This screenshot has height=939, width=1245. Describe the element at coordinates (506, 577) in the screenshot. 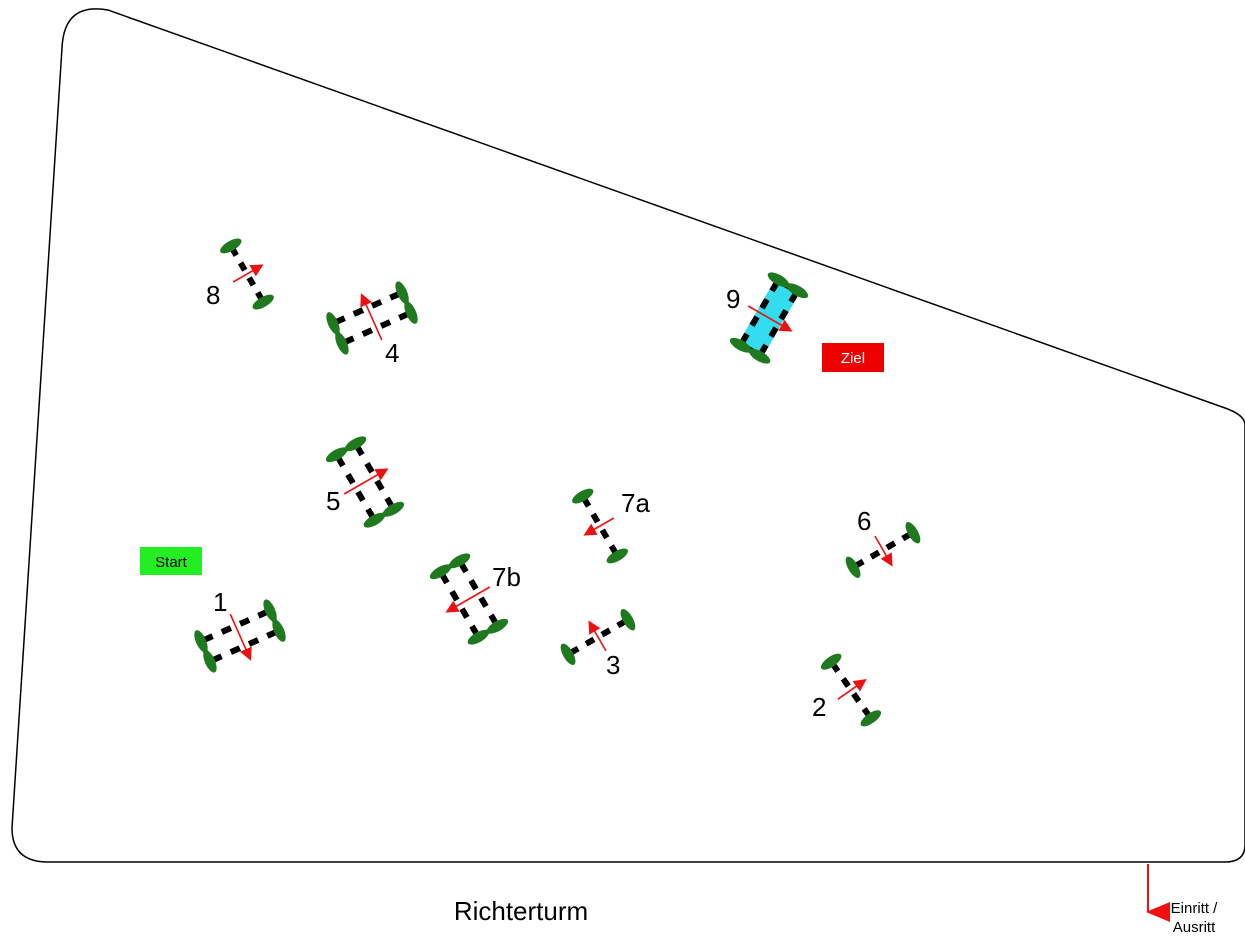

I see `obstacle-label-7b: 7b` at that location.